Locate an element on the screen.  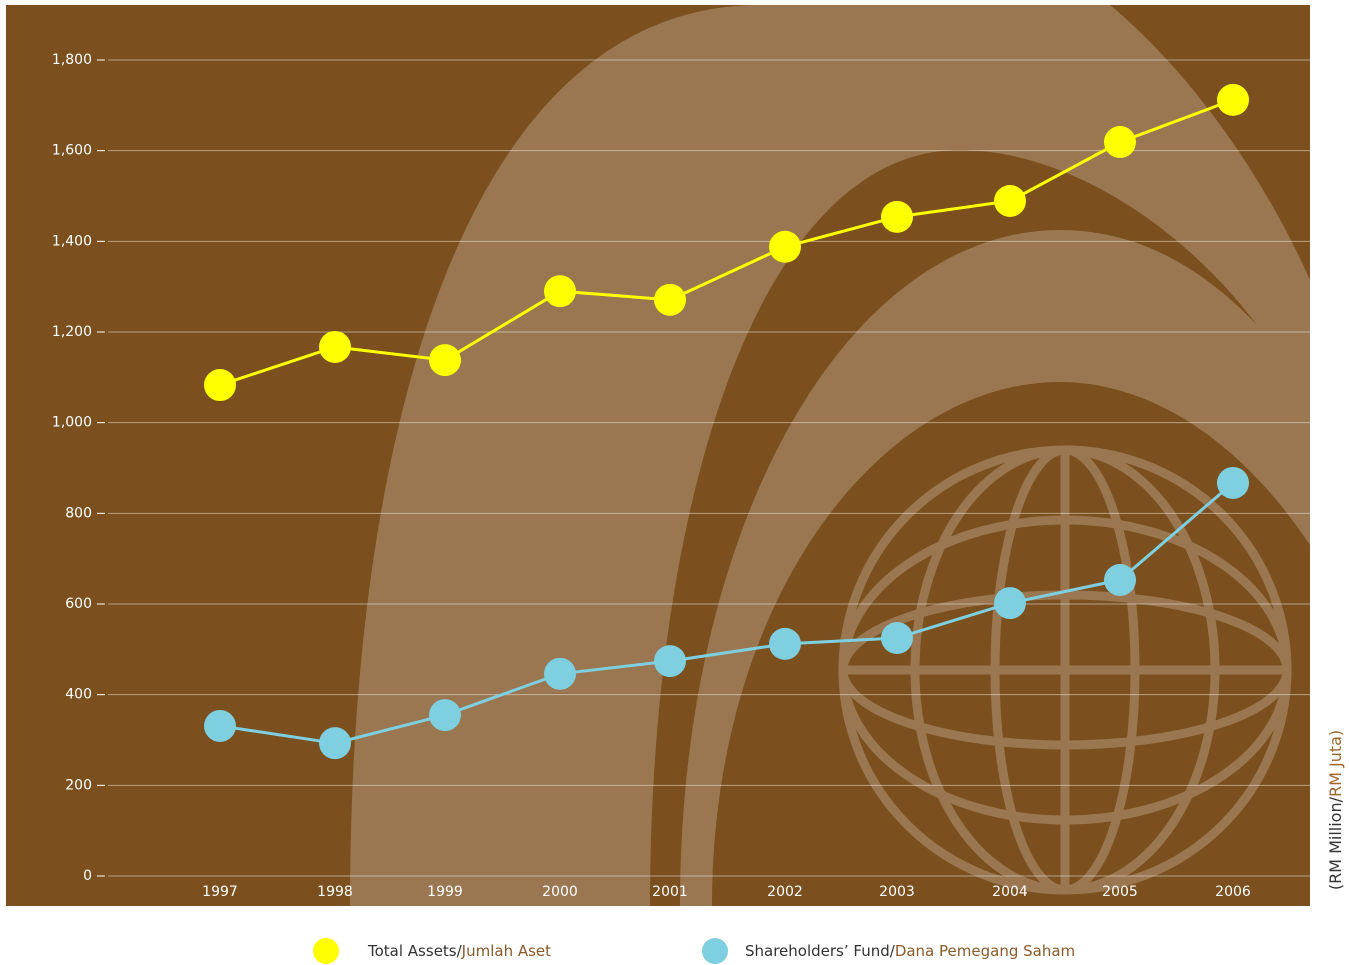
y-tick-label: 800 is located at coordinates (78, 513).